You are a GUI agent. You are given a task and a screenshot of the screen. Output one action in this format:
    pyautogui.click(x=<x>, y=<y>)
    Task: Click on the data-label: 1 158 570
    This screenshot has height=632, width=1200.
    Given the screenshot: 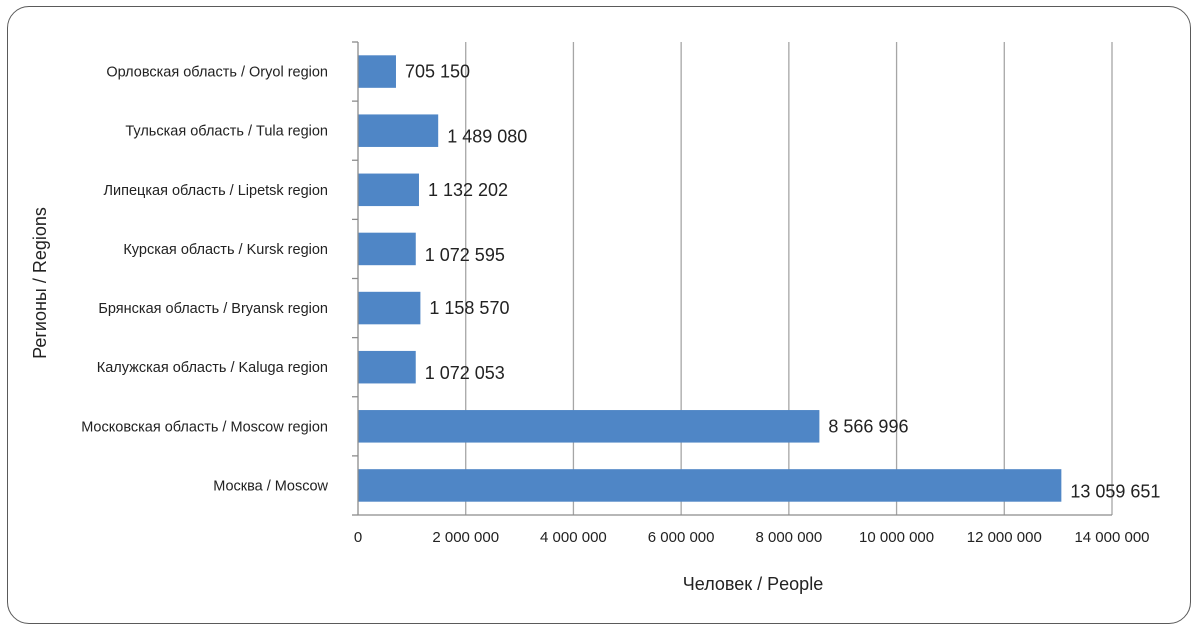 What is the action you would take?
    pyautogui.click(x=469, y=308)
    